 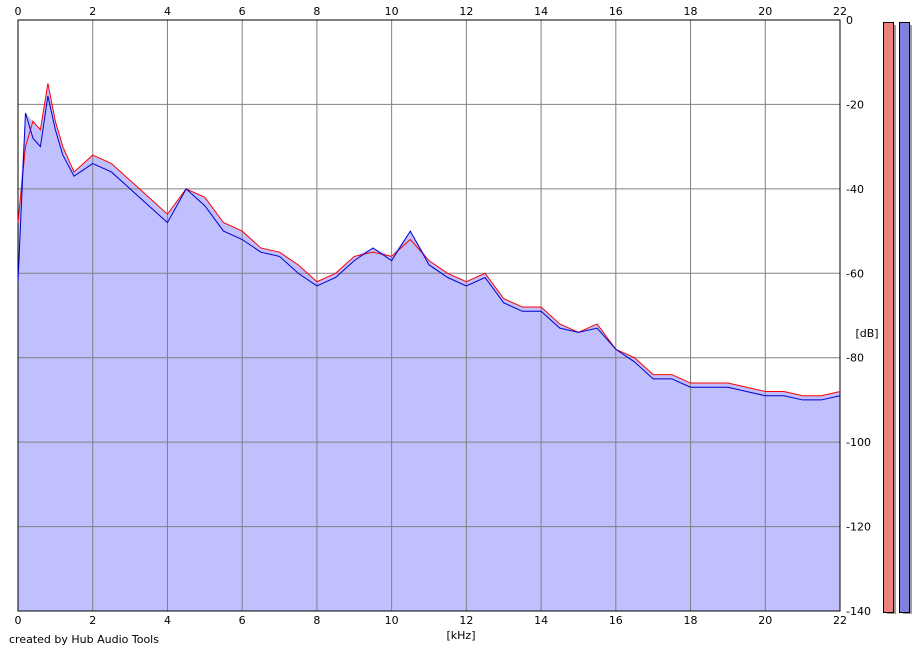 I want to click on x-tick-label-bottom: 16, so click(x=616, y=620).